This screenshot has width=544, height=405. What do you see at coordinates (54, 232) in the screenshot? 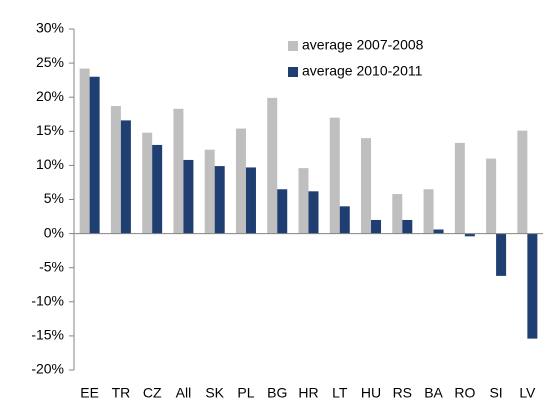
I see `y-tick-label: 0%` at bounding box center [54, 232].